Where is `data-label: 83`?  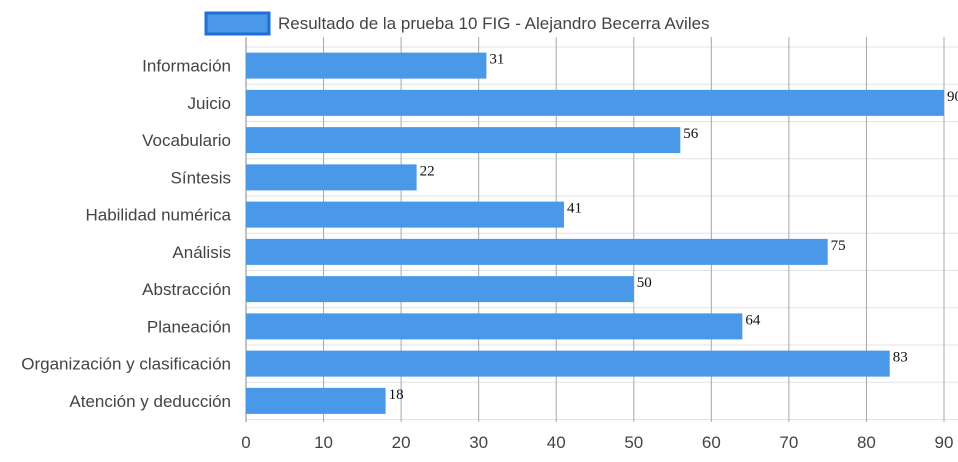 data-label: 83 is located at coordinates (900, 358).